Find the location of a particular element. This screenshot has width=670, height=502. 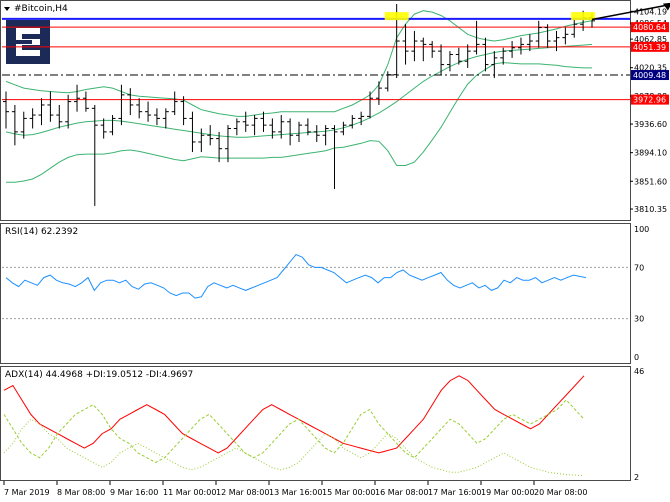

time-tick-label: 17 Mar 16:00 is located at coordinates (454, 492).